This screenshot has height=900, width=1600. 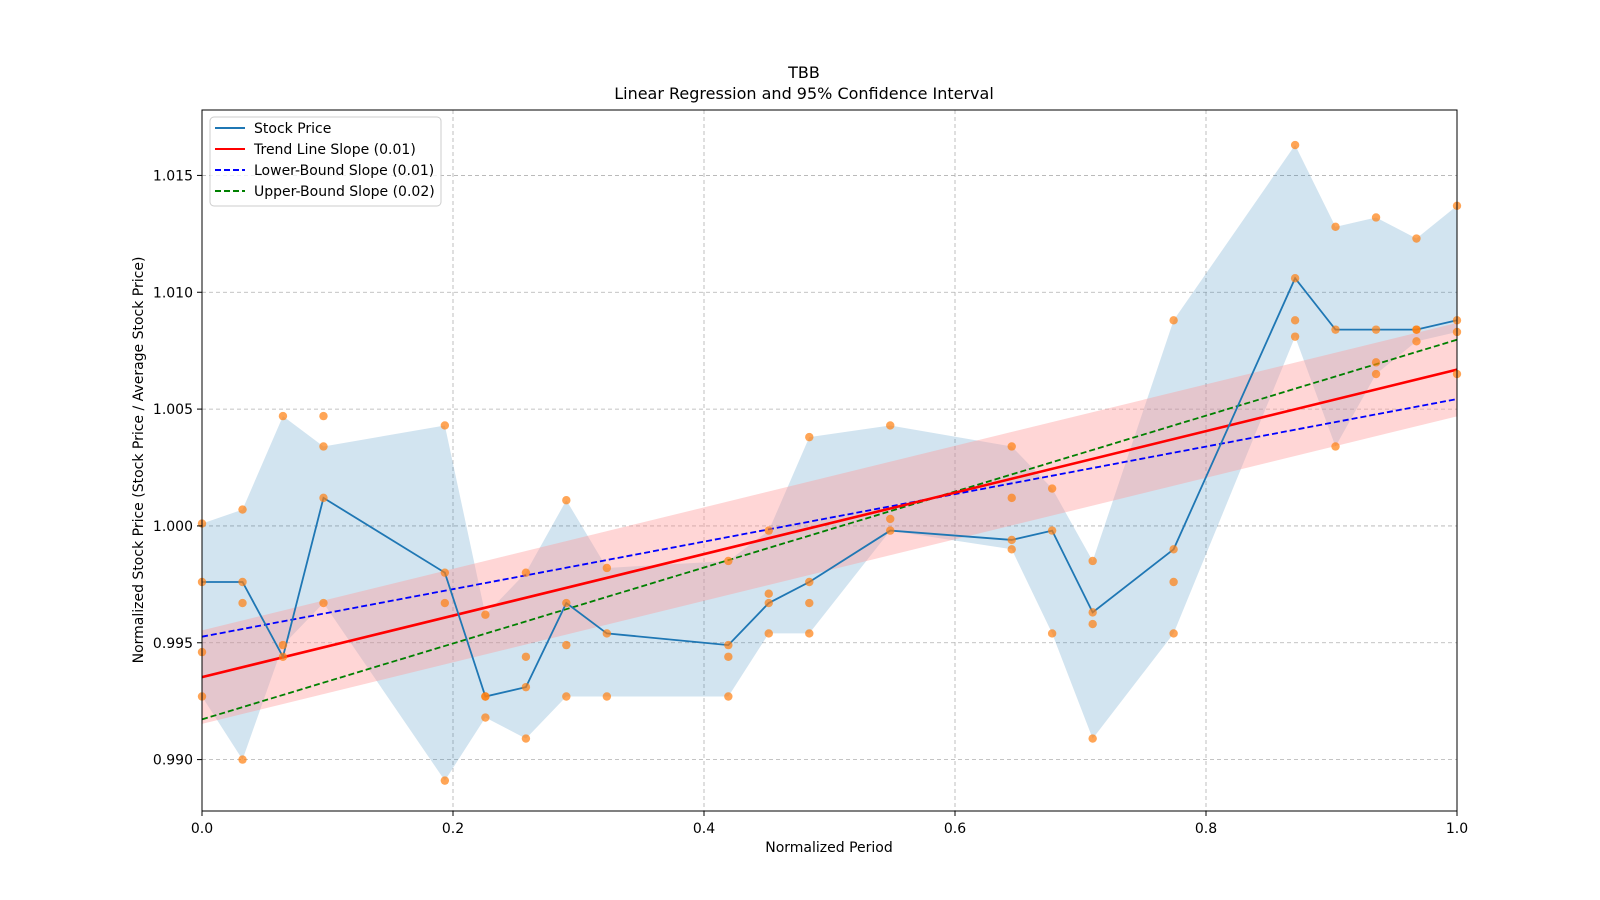 What do you see at coordinates (173, 527) in the screenshot?
I see `y-tick-label: 1.000` at bounding box center [173, 527].